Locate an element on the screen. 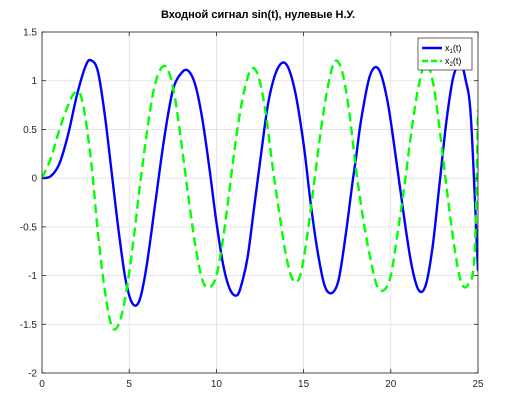 This screenshot has height=406, width=507. legend-label-1: x1(t) is located at coordinates (453, 49).